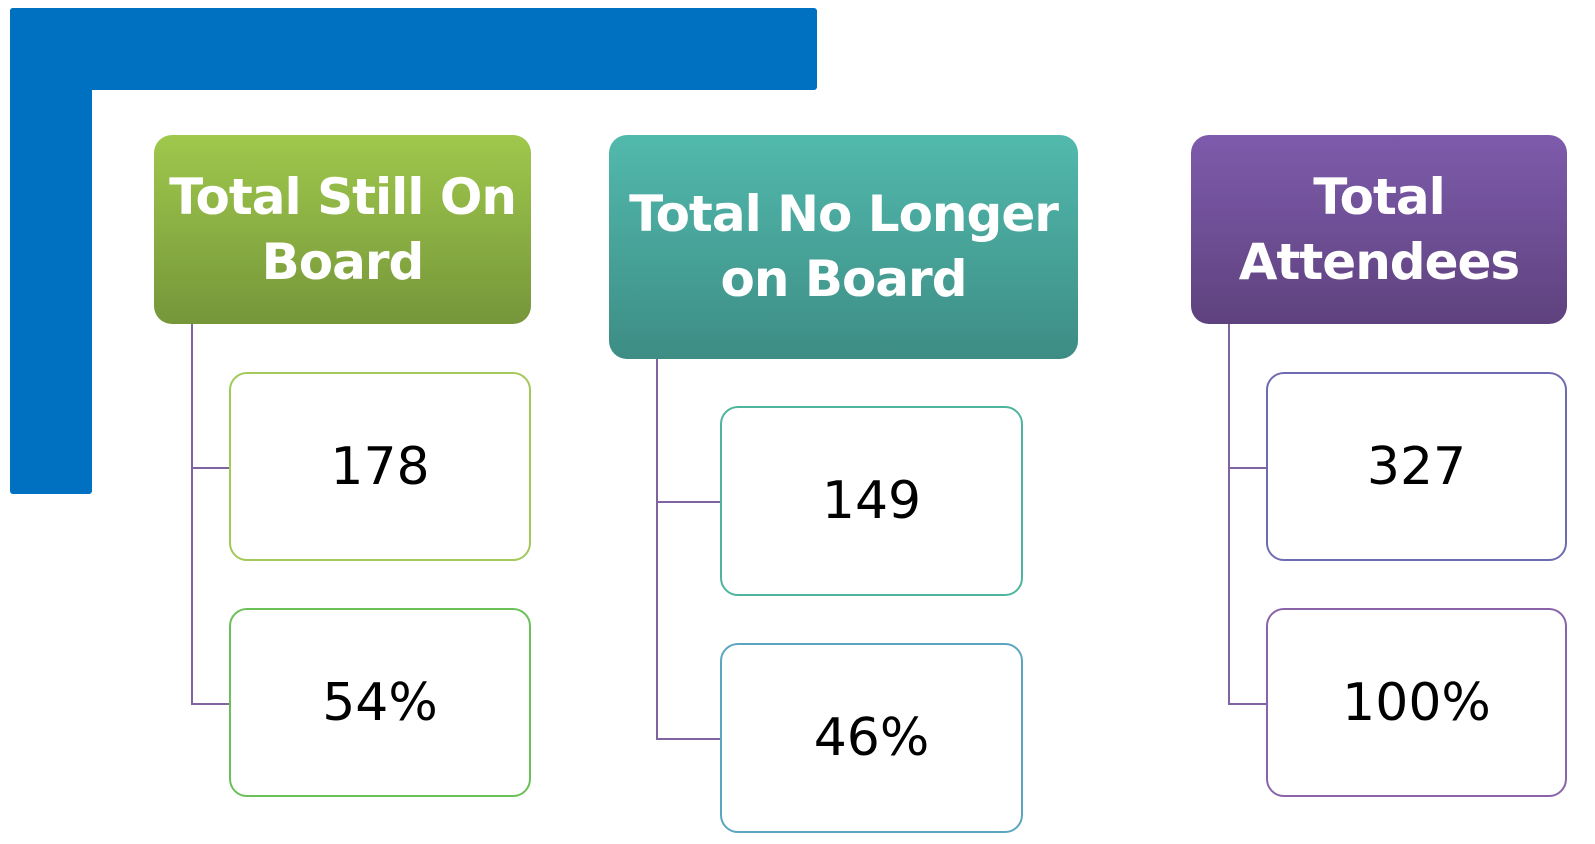 This screenshot has width=1595, height=844. I want to click on item-box: 46%, so click(871, 738).